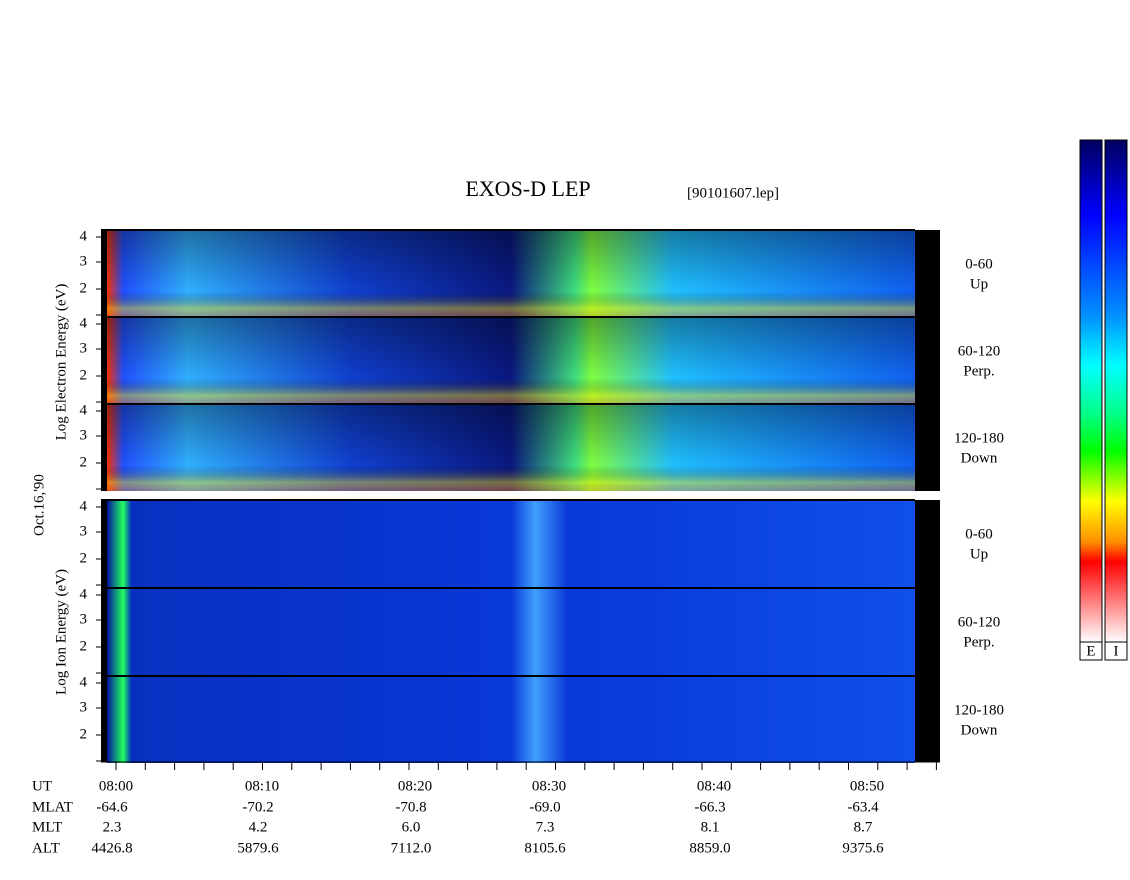 The width and height of the screenshot is (1130, 880). What do you see at coordinates (1116, 391) in the screenshot?
I see `colorbar-i` at bounding box center [1116, 391].